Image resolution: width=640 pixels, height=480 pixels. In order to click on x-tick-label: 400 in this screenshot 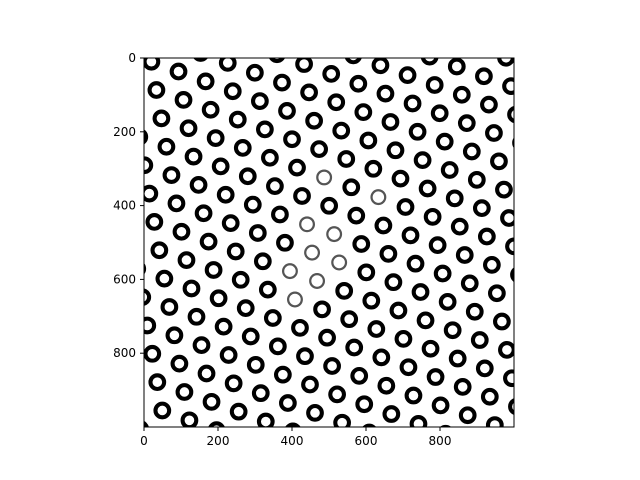, I will do `click(292, 441)`.